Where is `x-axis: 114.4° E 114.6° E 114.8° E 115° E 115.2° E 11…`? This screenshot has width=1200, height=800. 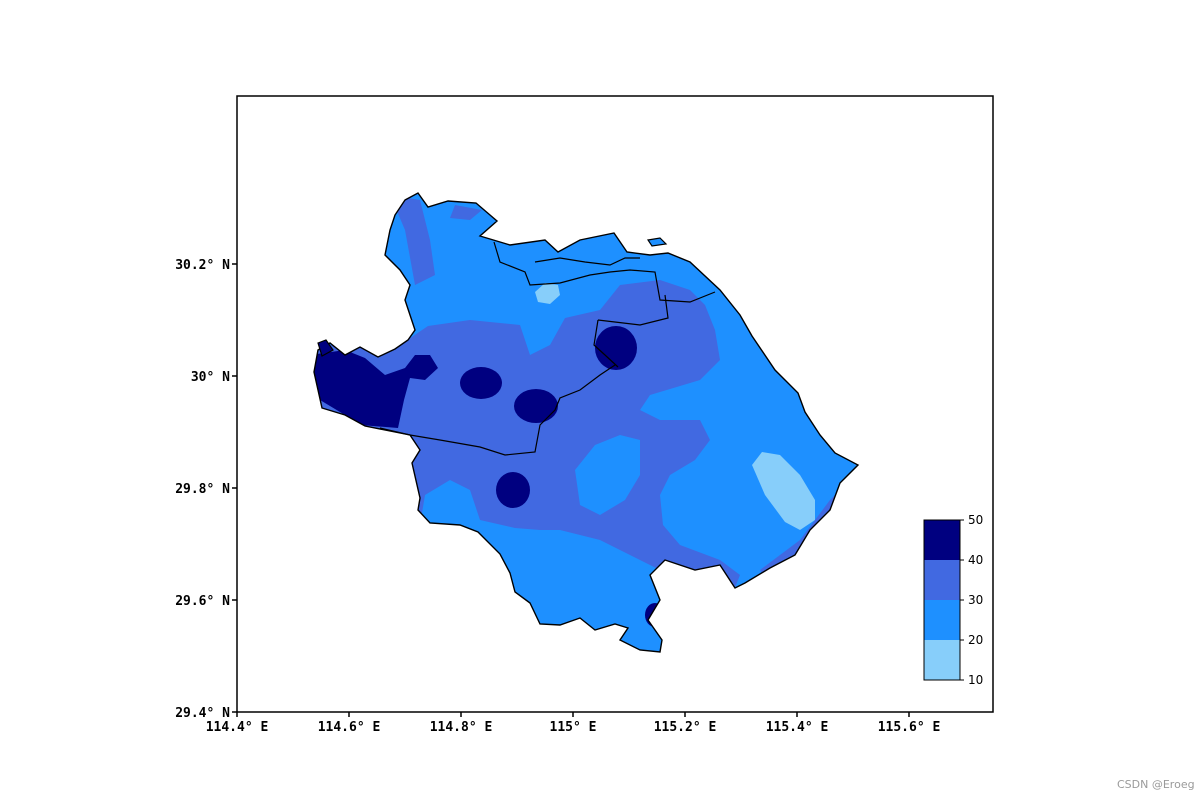 x-axis: 114.4° E 114.6° E 114.8° E 115° E 115.2° E 11… is located at coordinates (573, 723).